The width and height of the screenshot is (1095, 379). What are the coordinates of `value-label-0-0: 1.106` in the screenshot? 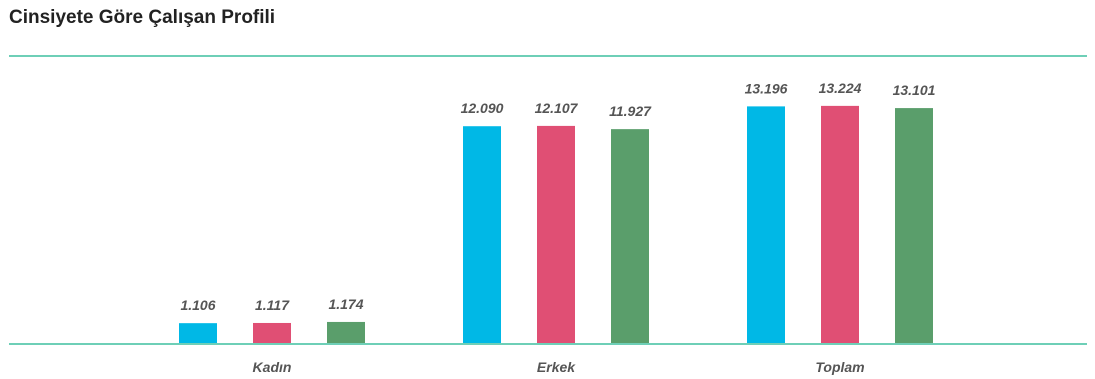 It's located at (197, 305).